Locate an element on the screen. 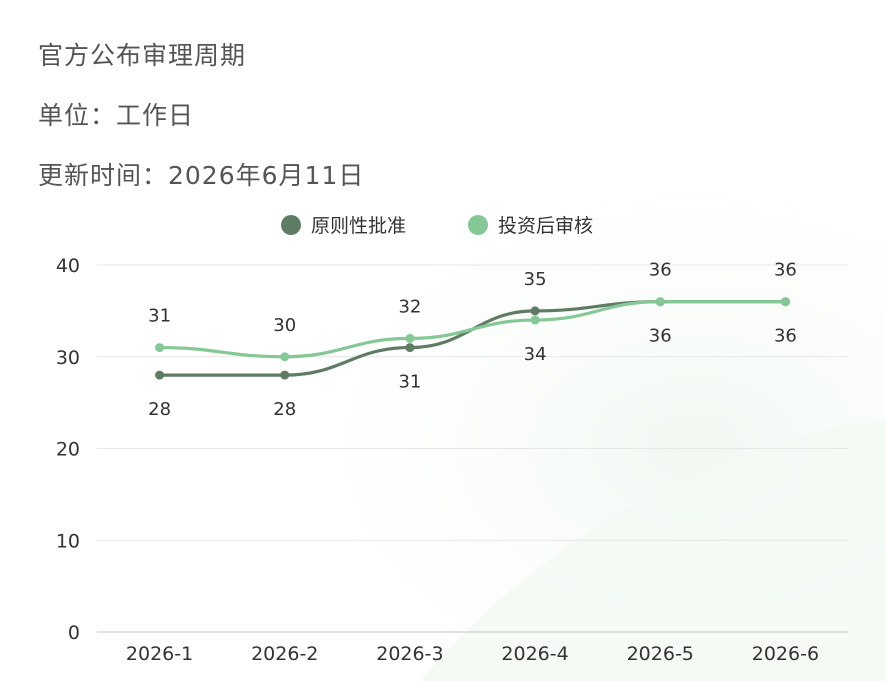 This screenshot has width=885, height=681. legend-label: 原则性批准 is located at coordinates (358, 226).